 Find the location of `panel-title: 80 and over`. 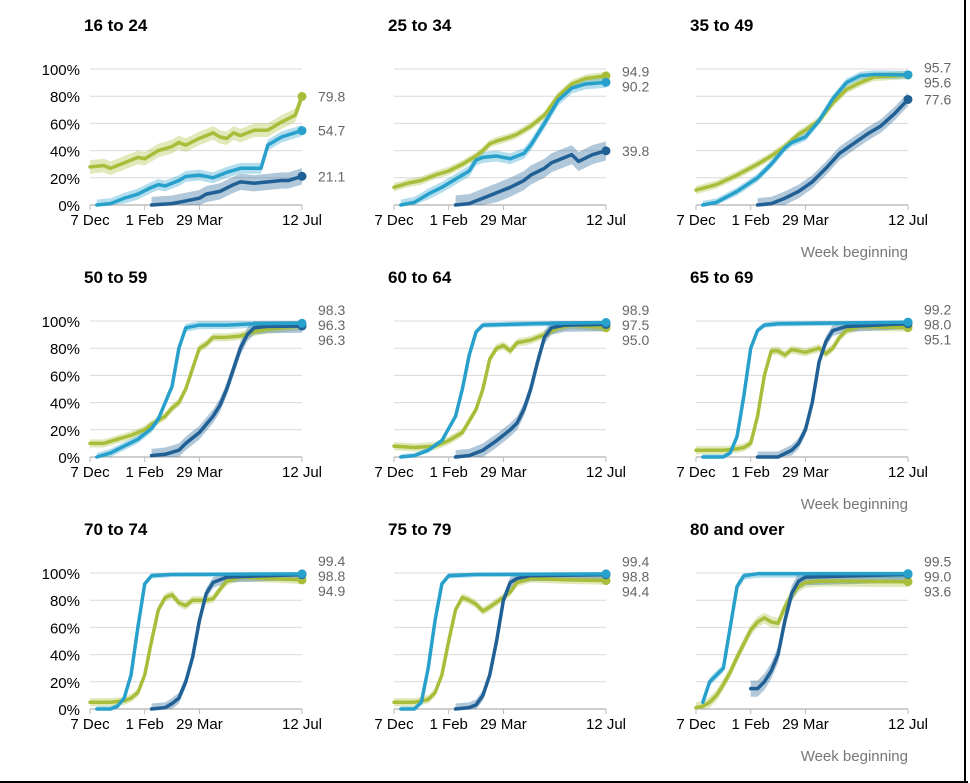

panel-title: 80 and over is located at coordinates (737, 529).